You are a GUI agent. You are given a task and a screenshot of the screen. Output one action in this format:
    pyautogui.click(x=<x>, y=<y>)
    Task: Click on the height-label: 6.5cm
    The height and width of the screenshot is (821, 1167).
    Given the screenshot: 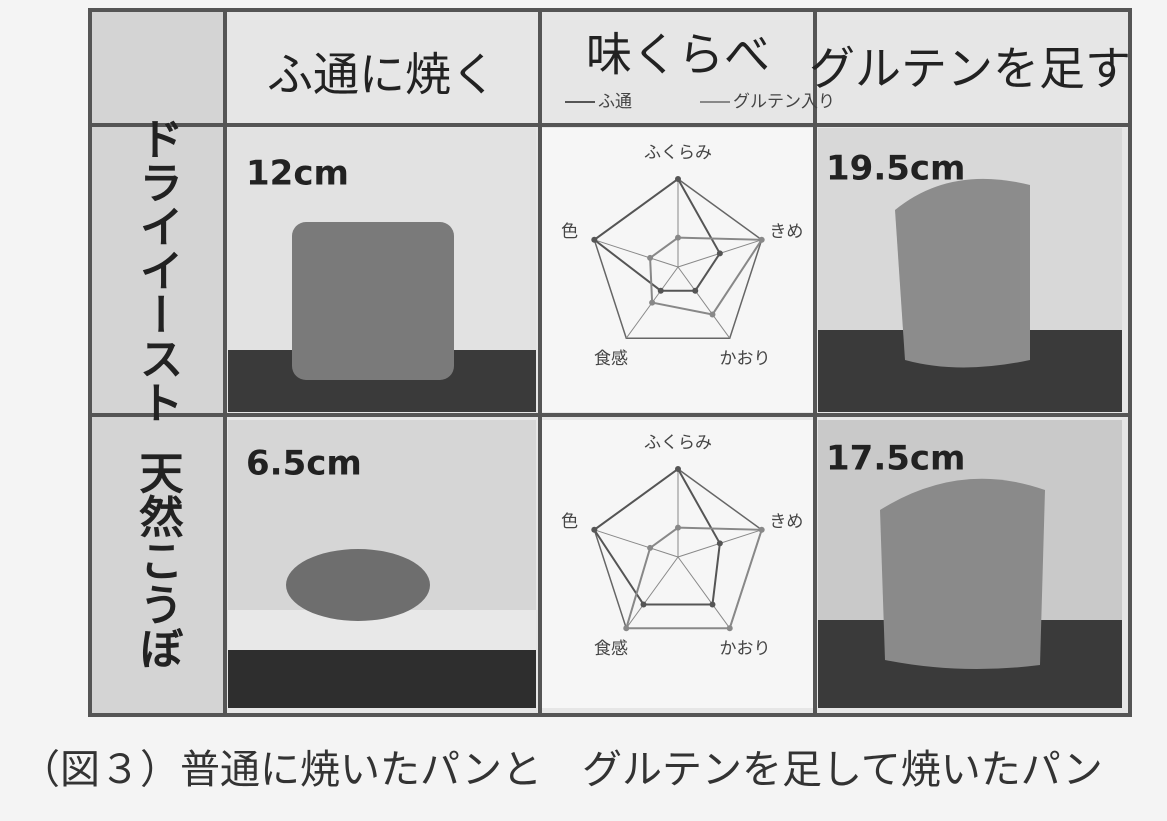 What is the action you would take?
    pyautogui.click(x=304, y=464)
    